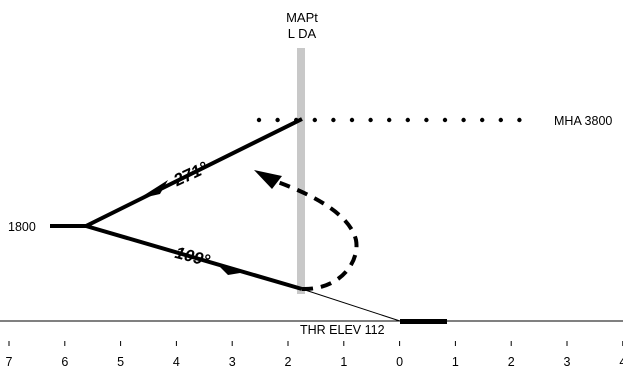 This screenshot has width=623, height=371. What do you see at coordinates (268, 179) in the screenshot?
I see `procedure-turn-arrow-icon` at bounding box center [268, 179].